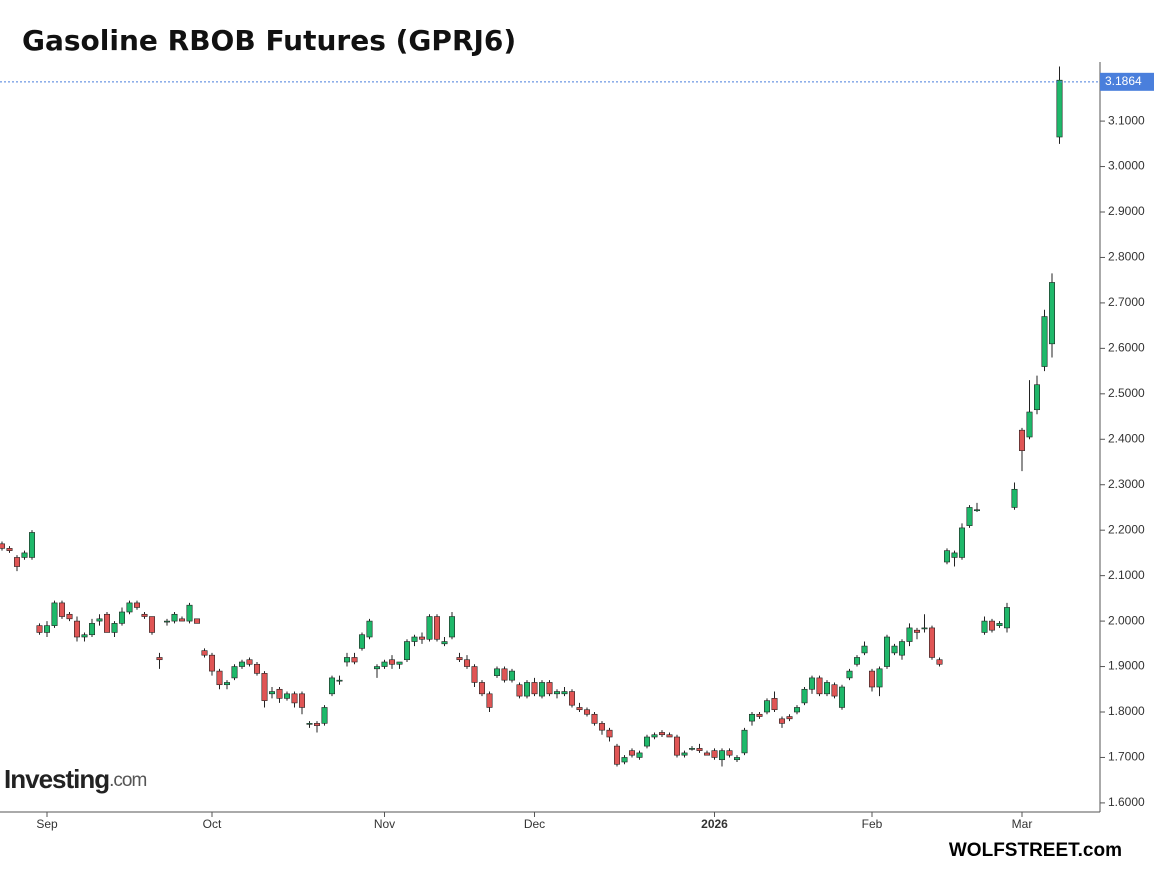 This screenshot has height=870, width=1154. Describe the element at coordinates (1126, 711) in the screenshot. I see `y-tick-label: 1.8000` at that location.